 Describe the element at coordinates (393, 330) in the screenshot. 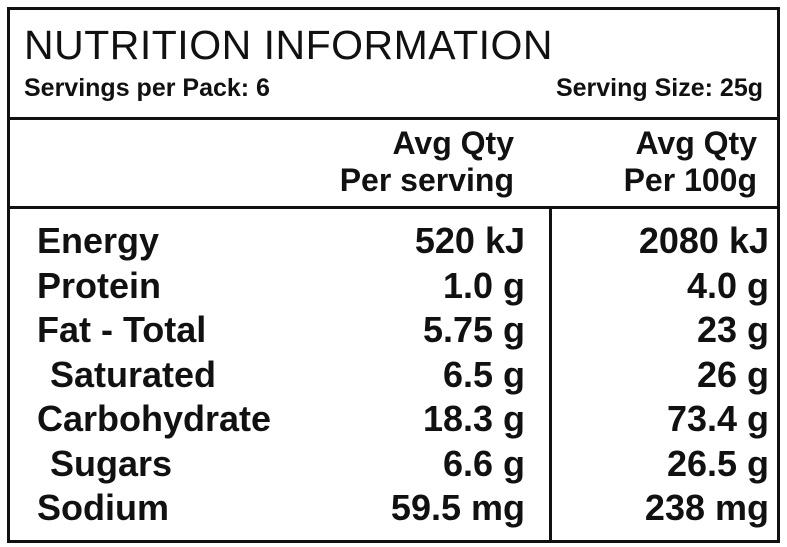

I see `table-row: Fat - Total 5.75 g 23 g` at that location.